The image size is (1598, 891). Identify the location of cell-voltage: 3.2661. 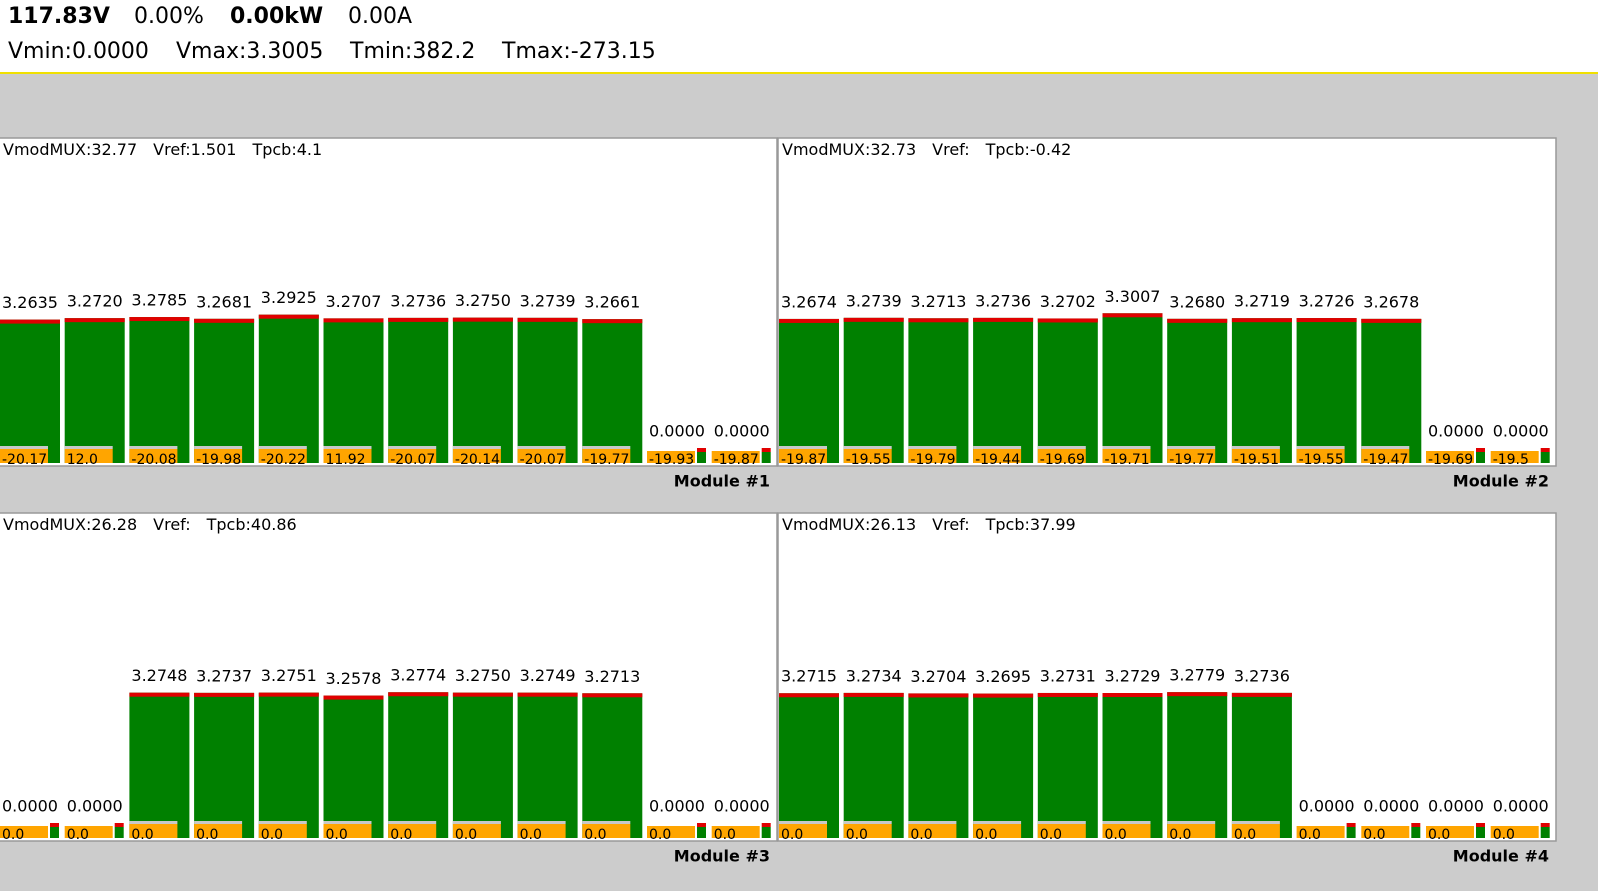
(612, 302).